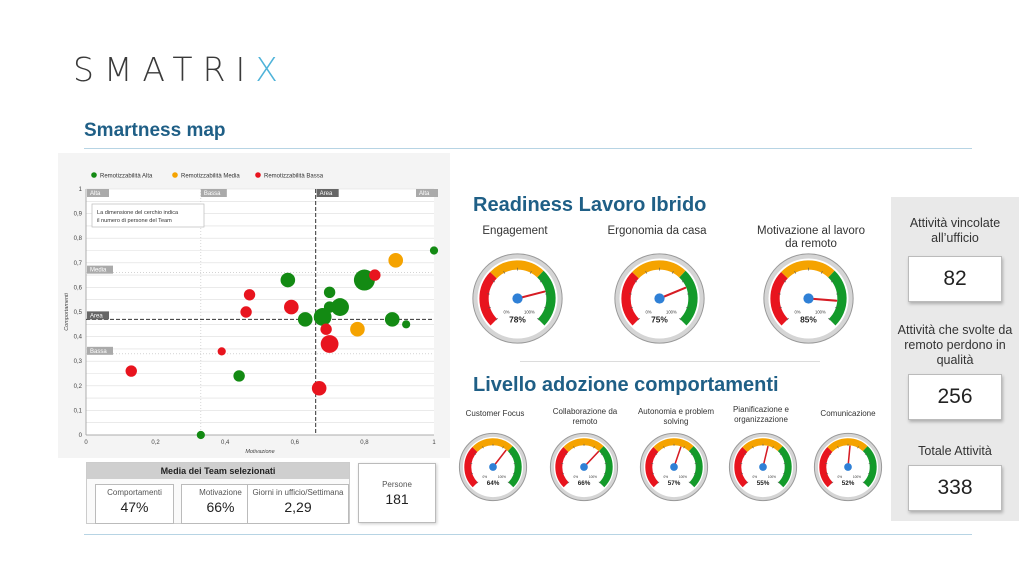 This screenshot has width=1030, height=579. What do you see at coordinates (434, 443) in the screenshot?
I see `x-tick-label: 1` at bounding box center [434, 443].